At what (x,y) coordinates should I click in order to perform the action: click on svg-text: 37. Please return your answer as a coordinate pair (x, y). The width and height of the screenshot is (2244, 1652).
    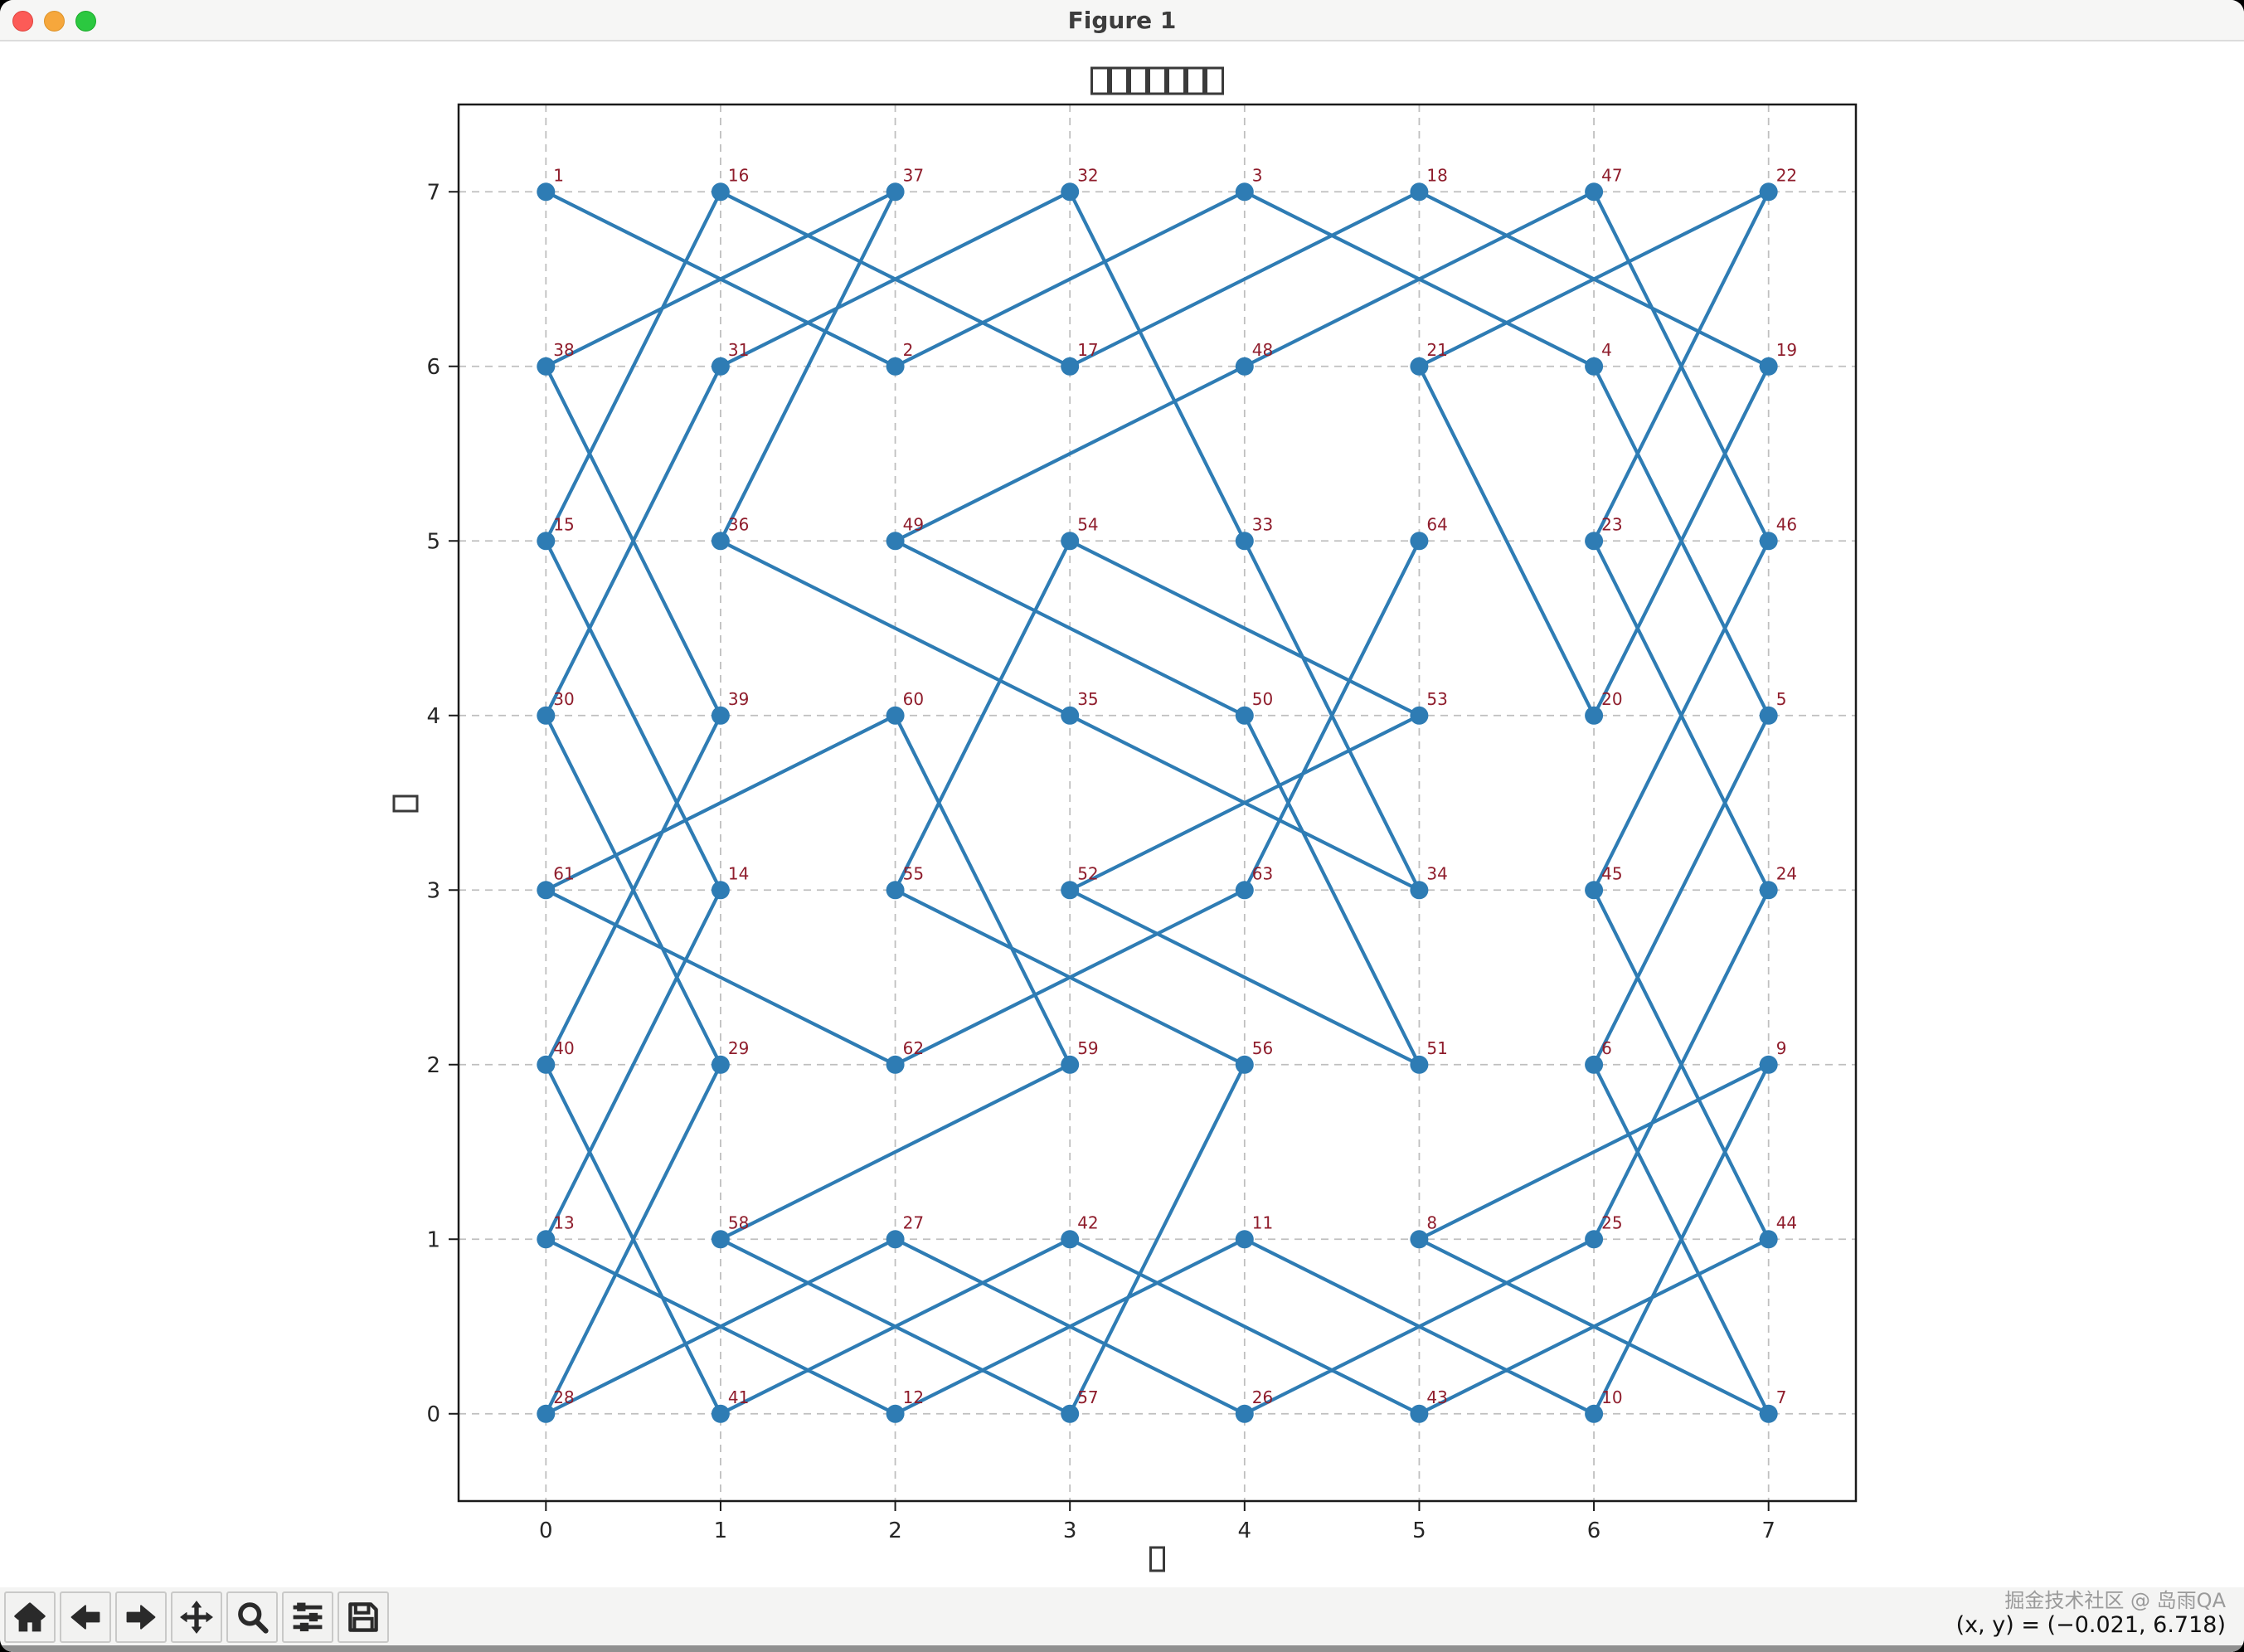
    Looking at the image, I should click on (913, 175).